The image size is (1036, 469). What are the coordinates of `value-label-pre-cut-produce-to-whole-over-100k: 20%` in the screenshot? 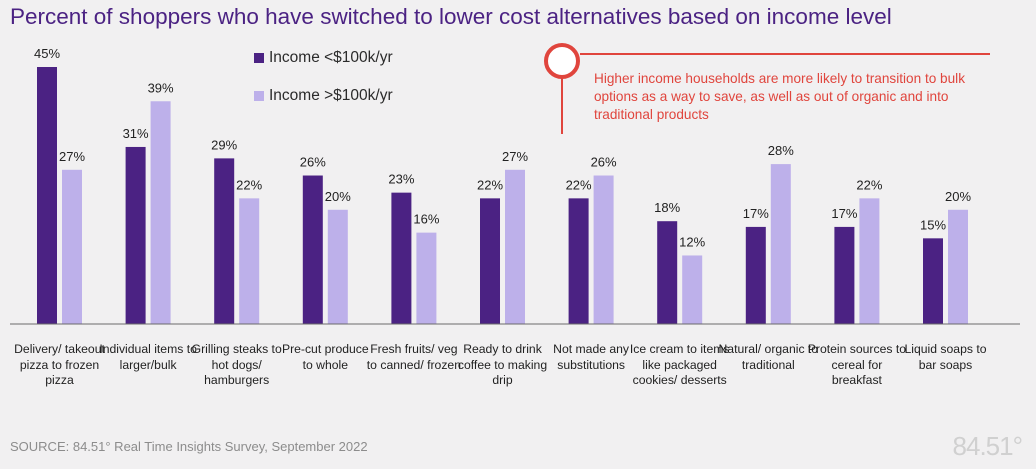 It's located at (338, 196).